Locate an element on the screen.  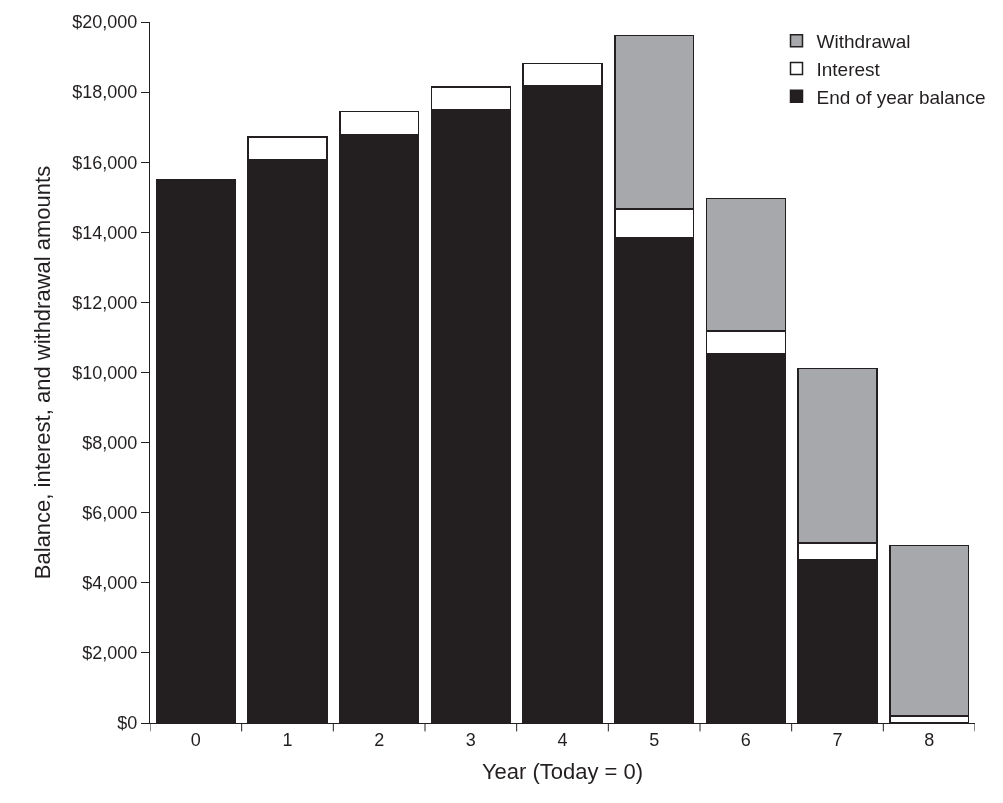
y-tick-label: $0 is located at coordinates (127, 723).